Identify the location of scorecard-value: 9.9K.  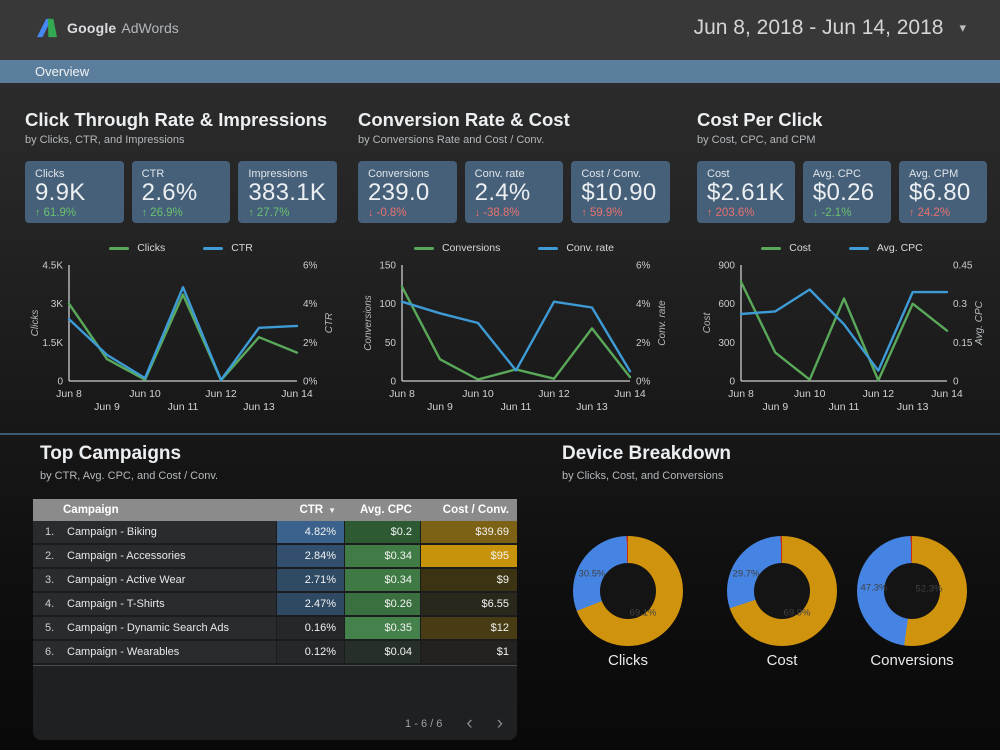
(60, 192).